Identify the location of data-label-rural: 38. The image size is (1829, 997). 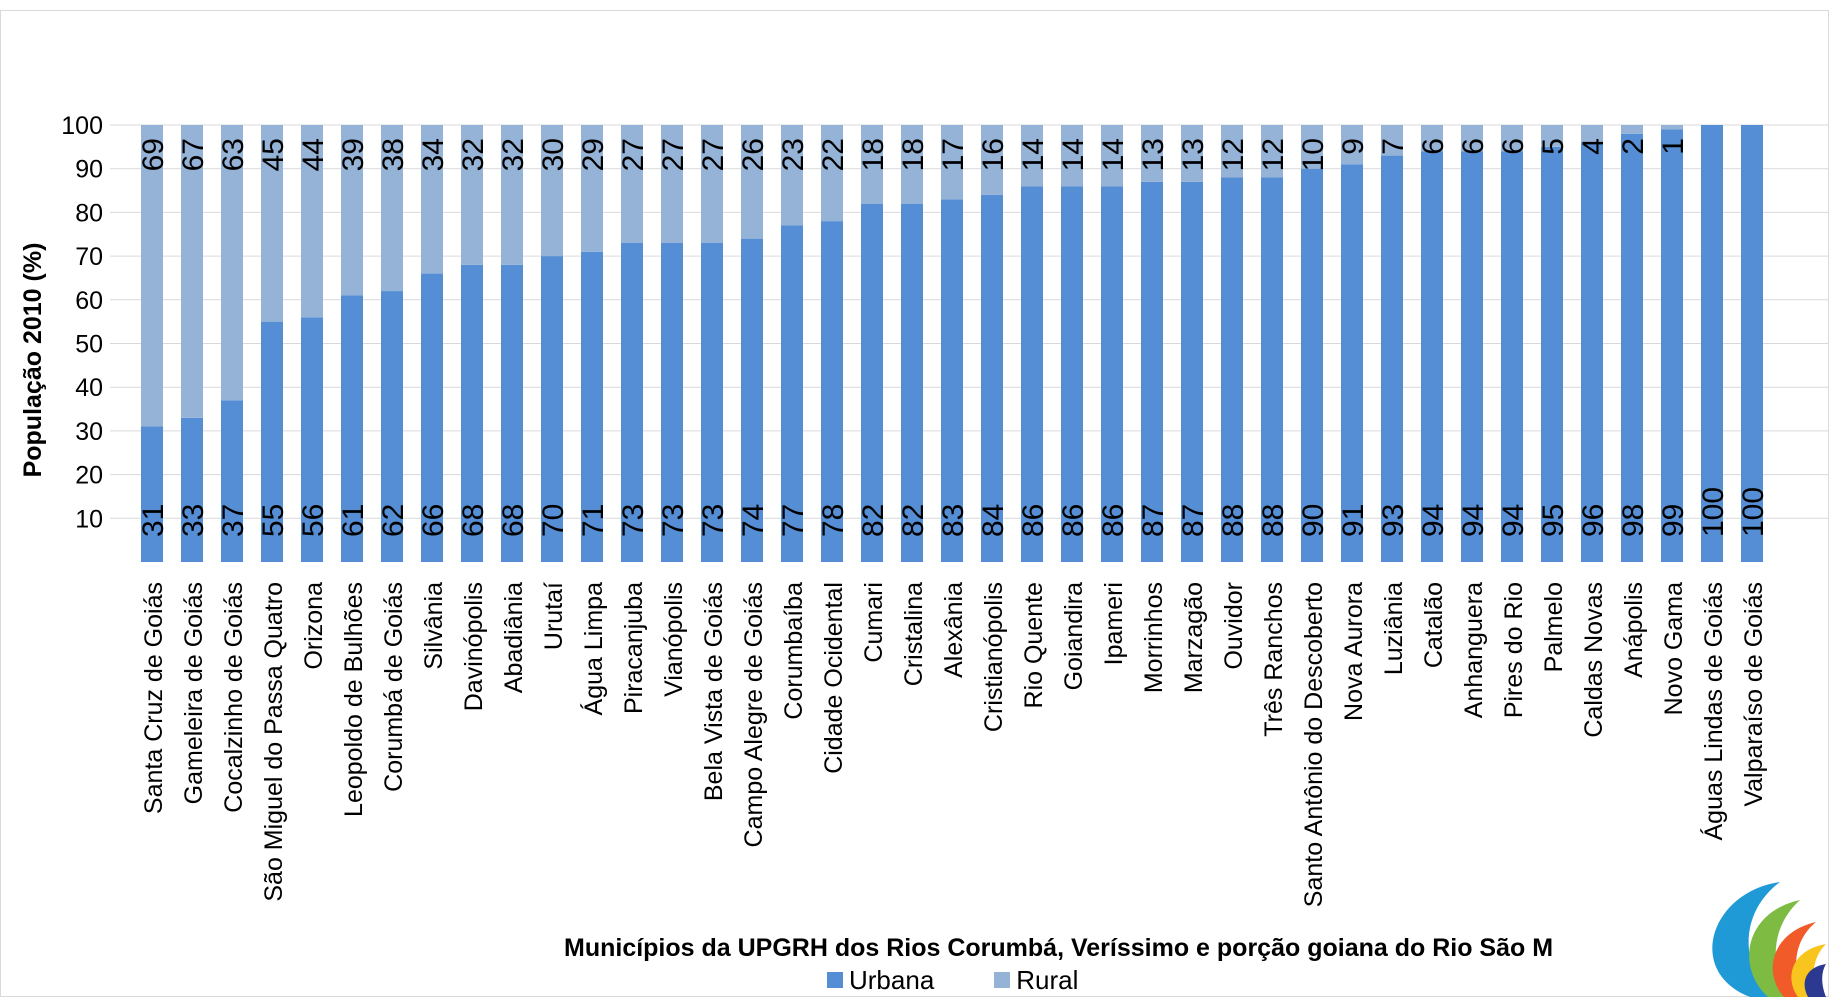
(393, 154).